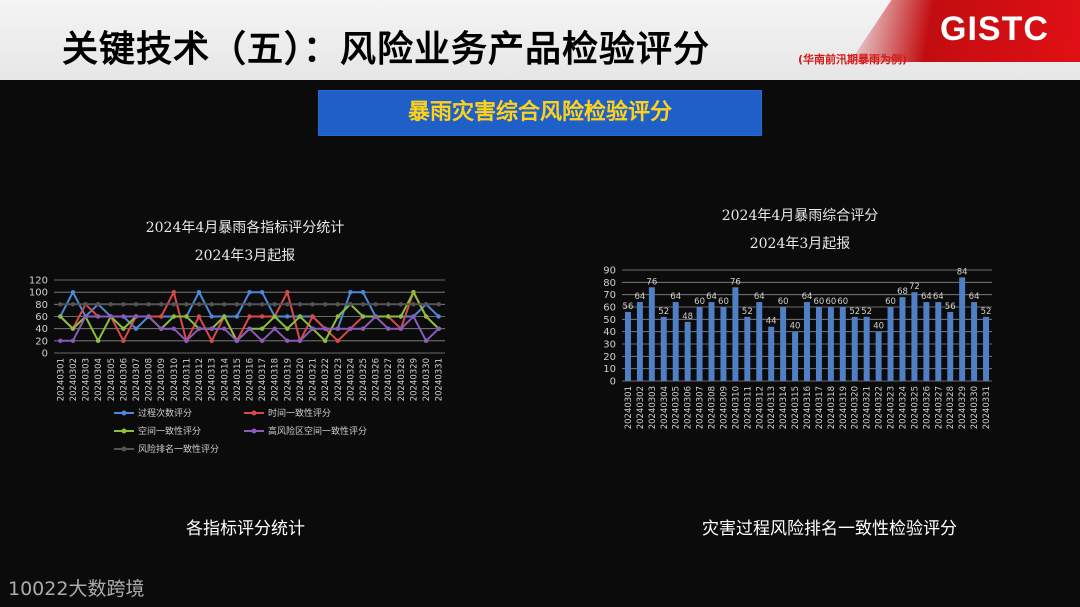 This screenshot has width=1080, height=607. I want to click on legend-label: 风险排名一致性评分, so click(178, 449).